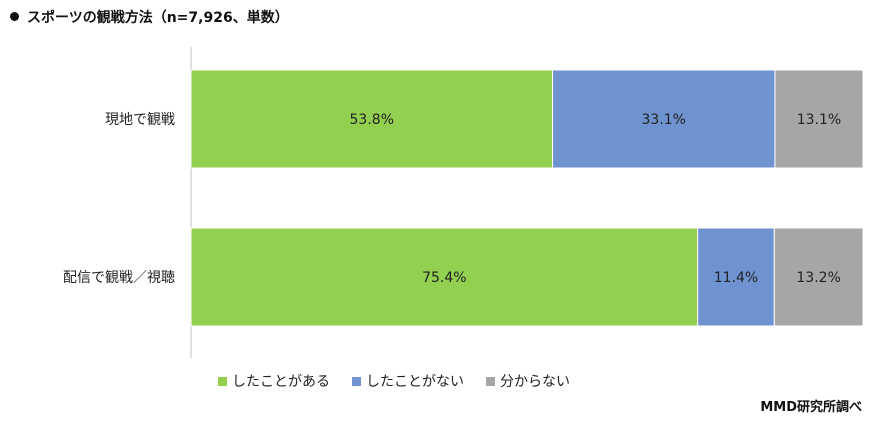  I want to click on data-label: 75.4%, so click(444, 278).